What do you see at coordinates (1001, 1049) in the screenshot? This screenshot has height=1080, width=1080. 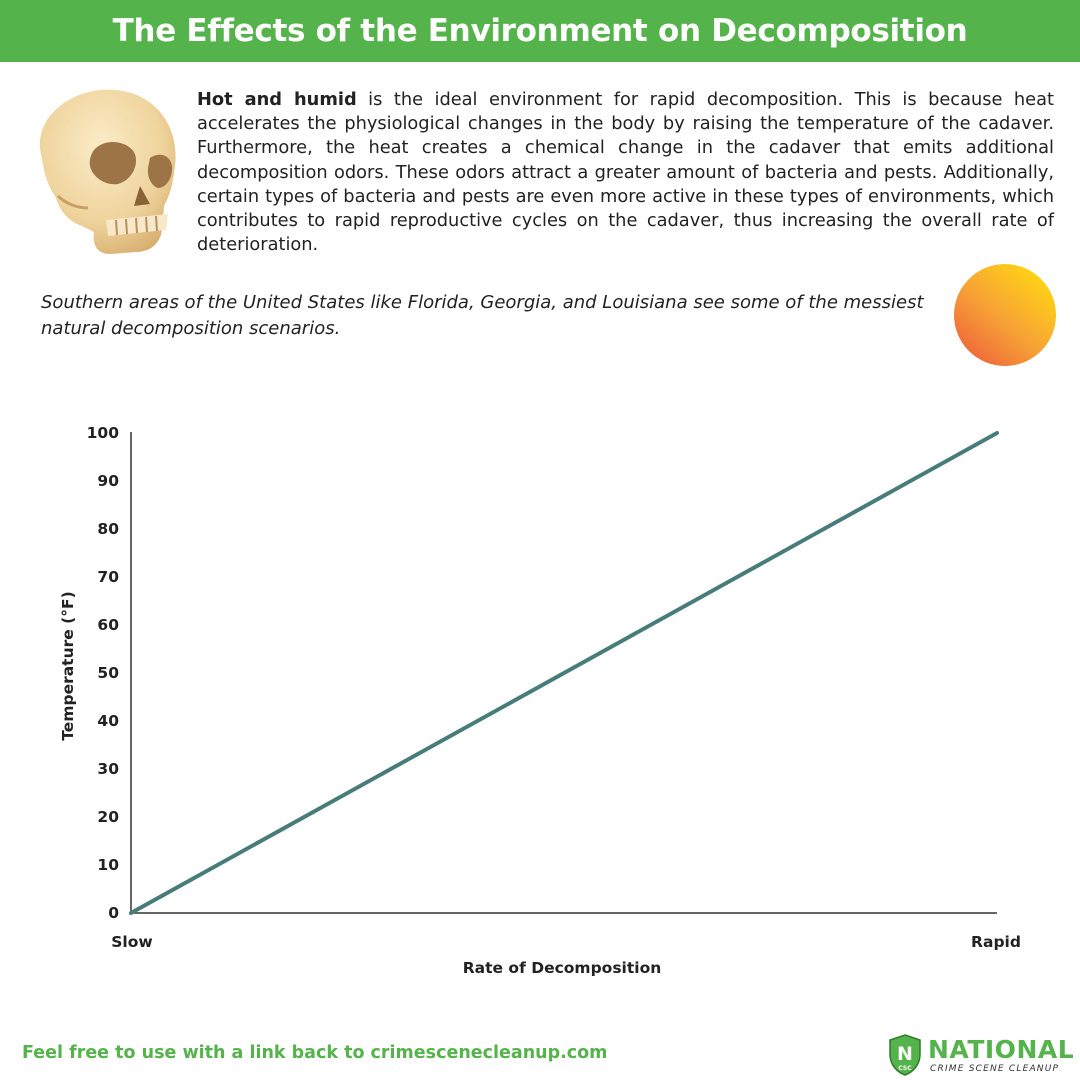 I see `logo-word: NATIONAL` at bounding box center [1001, 1049].